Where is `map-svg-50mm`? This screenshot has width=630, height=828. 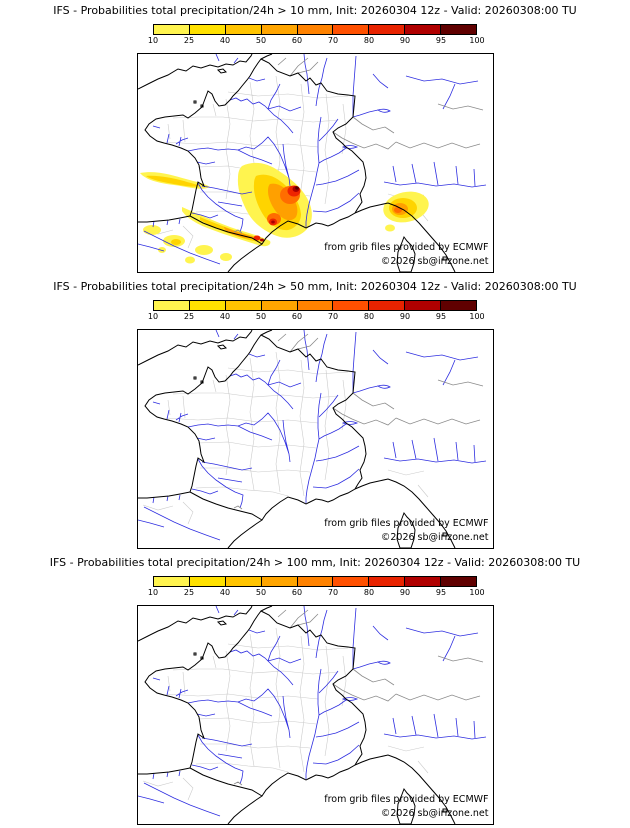 map-svg-50mm is located at coordinates (311, 439).